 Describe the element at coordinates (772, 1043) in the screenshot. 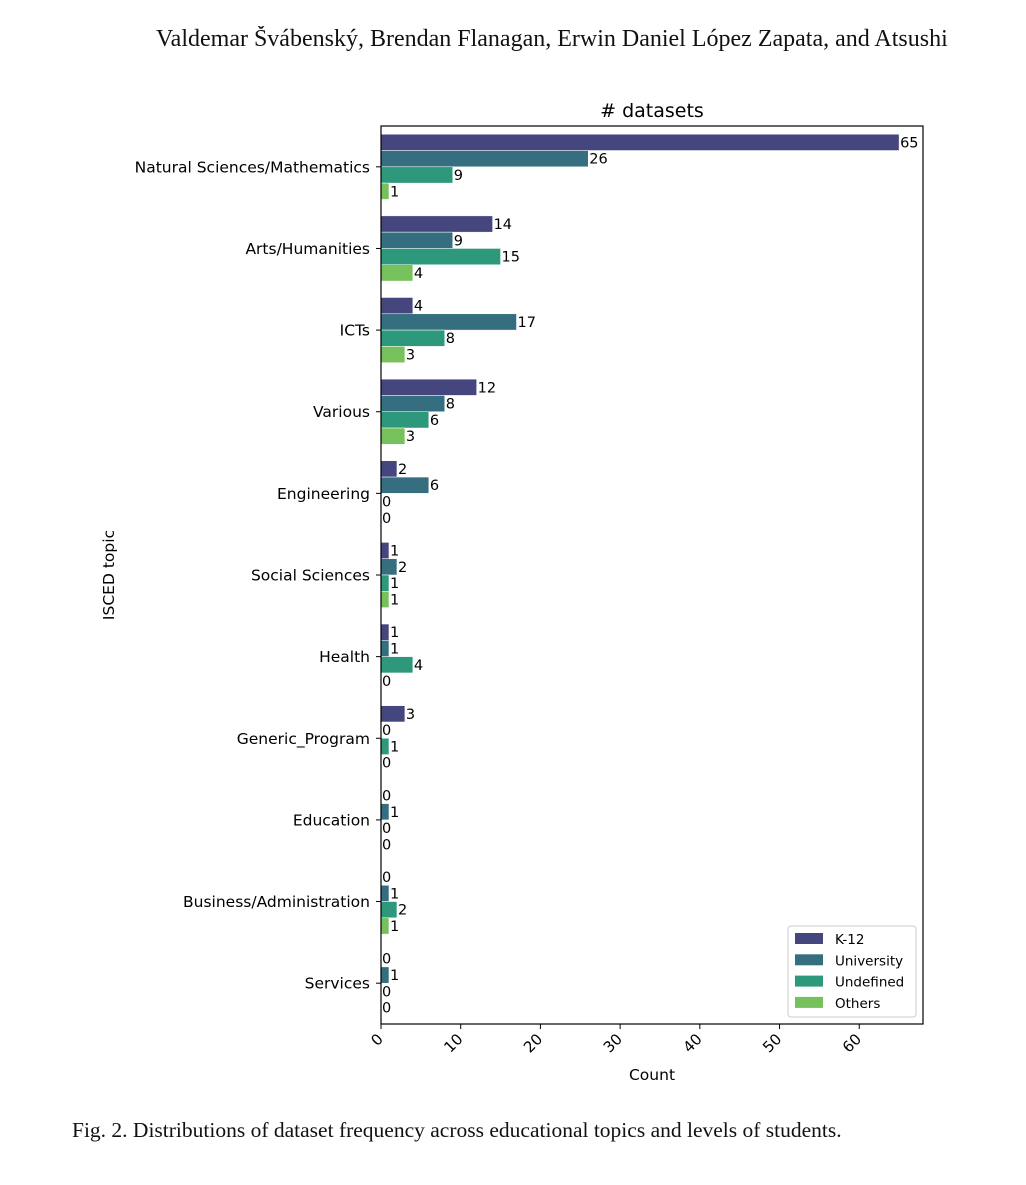

I see `x-tick-label: 50` at that location.